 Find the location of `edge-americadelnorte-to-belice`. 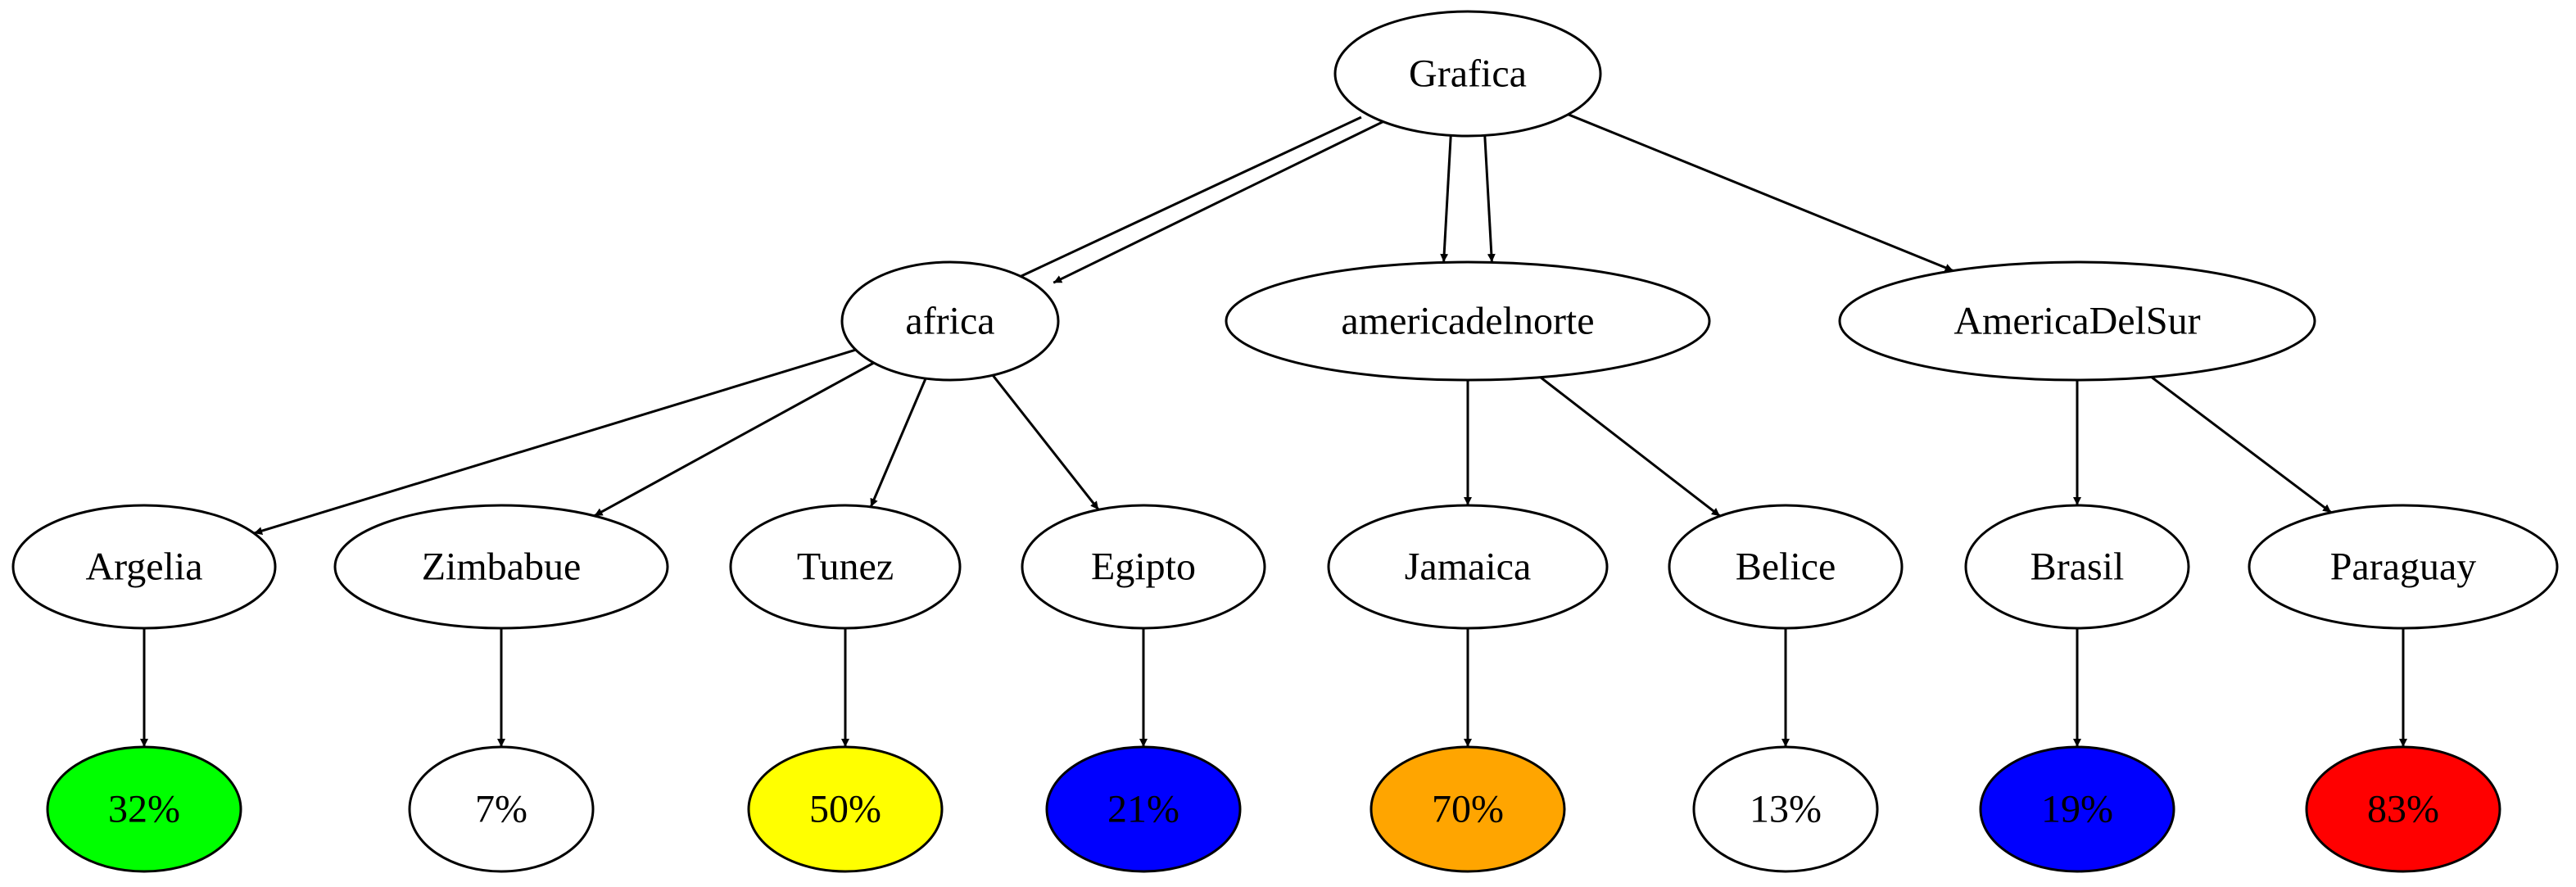

edge-americadelnorte-to-belice is located at coordinates (1630, 447).